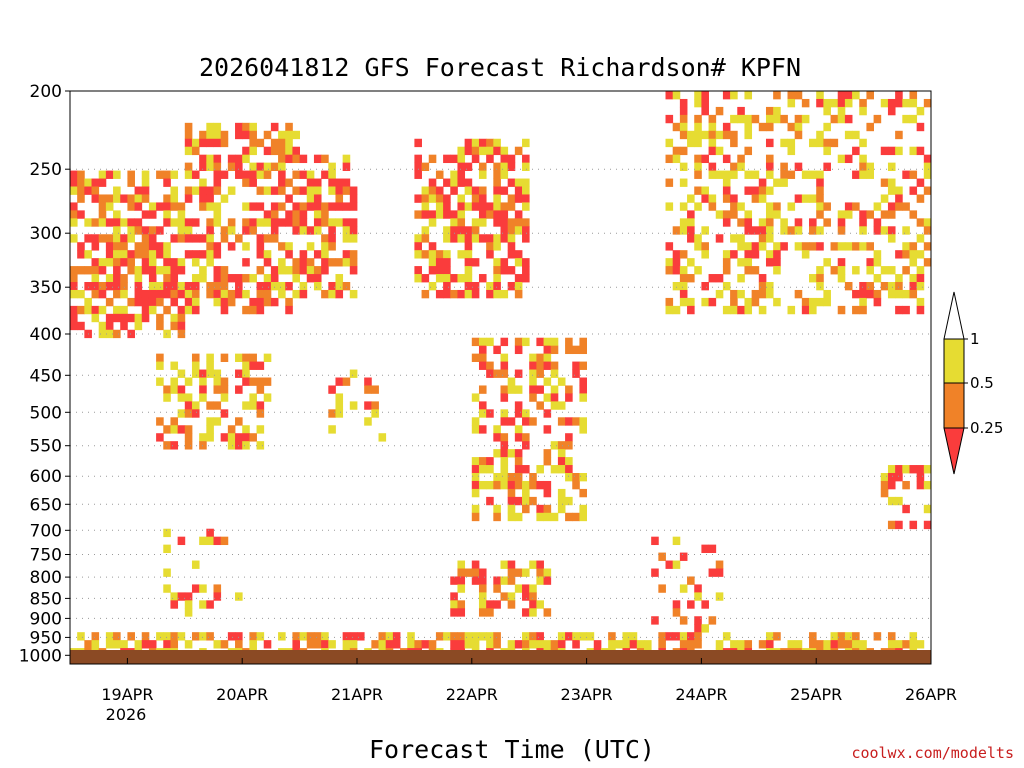  What do you see at coordinates (46, 413) in the screenshot?
I see `y-tick-label: 500` at bounding box center [46, 413].